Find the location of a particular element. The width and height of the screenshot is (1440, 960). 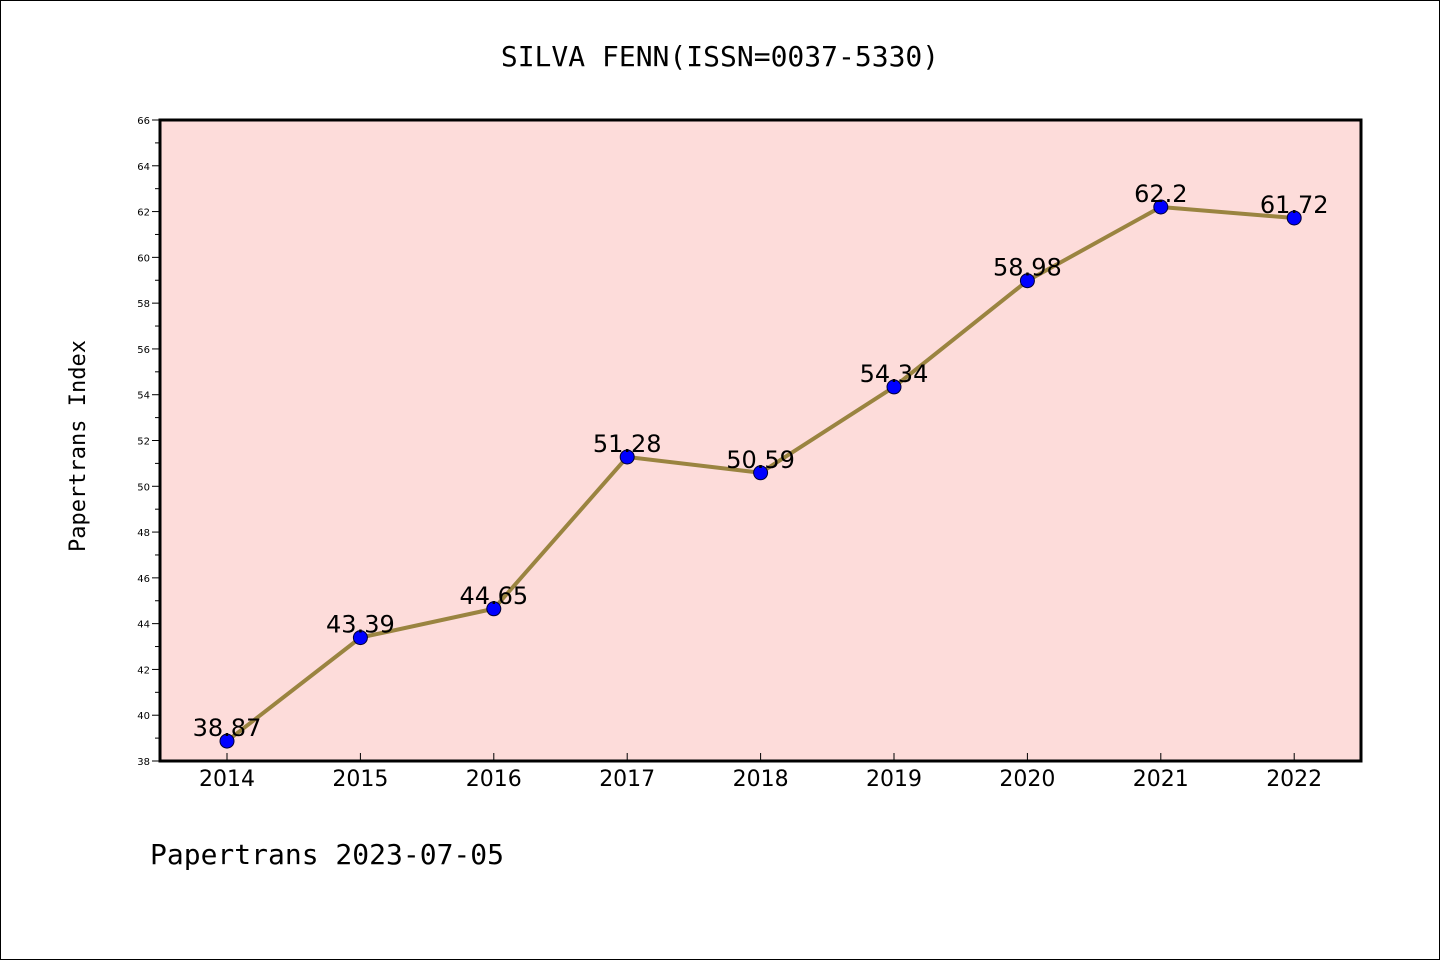

data-label: 50.59 is located at coordinates (760, 460).